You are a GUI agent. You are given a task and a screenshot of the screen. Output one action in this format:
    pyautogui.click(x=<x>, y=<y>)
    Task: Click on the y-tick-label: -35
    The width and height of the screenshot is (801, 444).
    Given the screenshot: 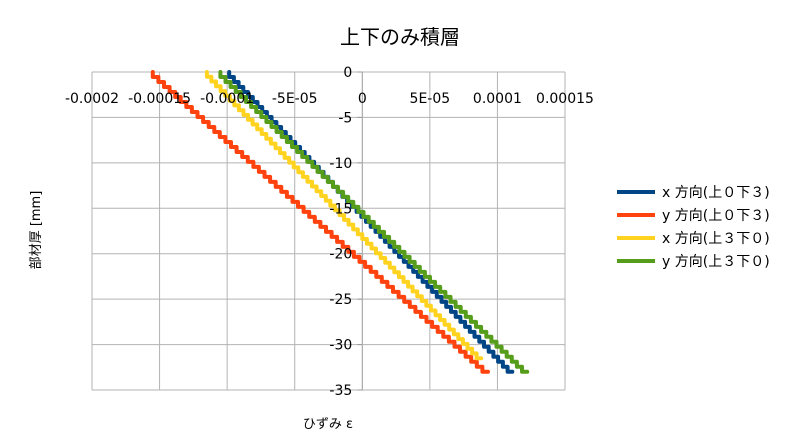 What is the action you would take?
    pyautogui.click(x=340, y=391)
    